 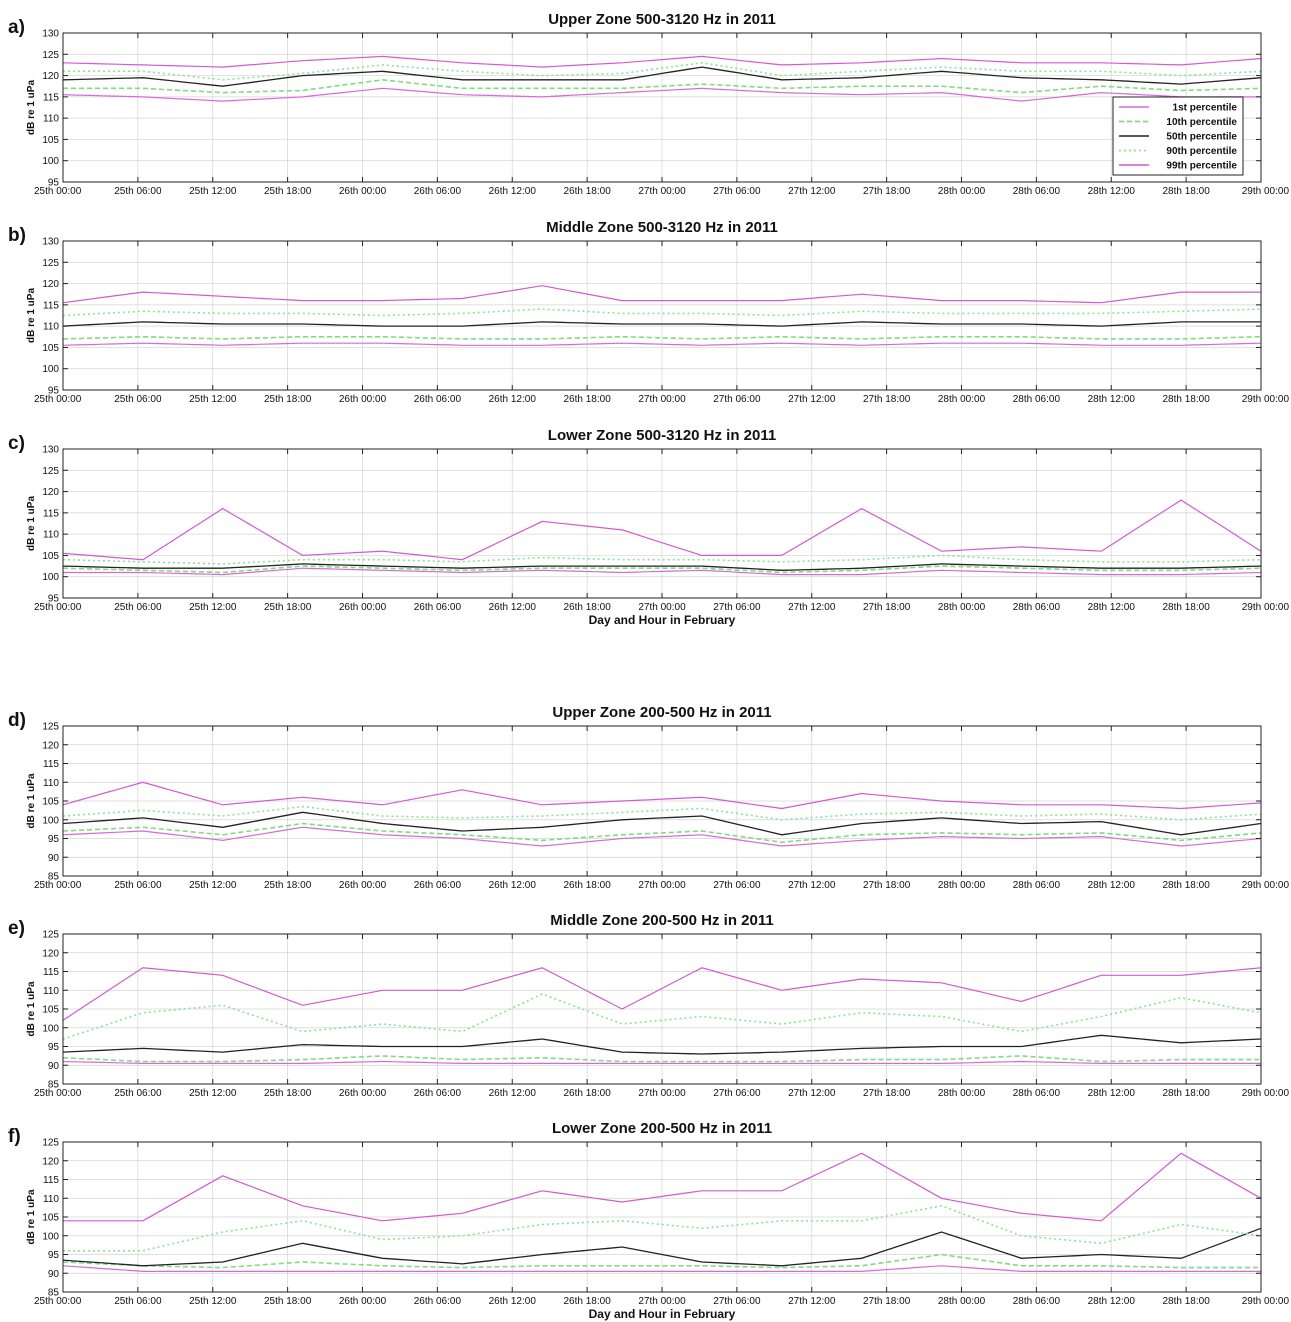 I want to click on x-axis-label: Day and Hour in February, so click(x=662, y=1314).